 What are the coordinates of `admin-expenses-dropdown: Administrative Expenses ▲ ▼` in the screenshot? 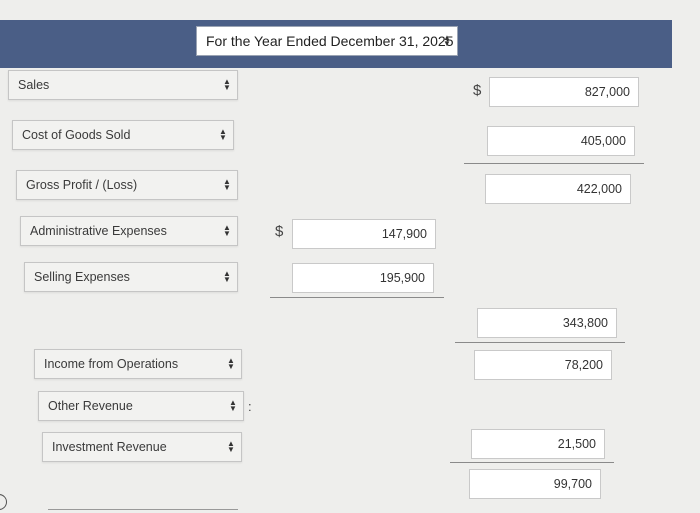 It's located at (129, 231).